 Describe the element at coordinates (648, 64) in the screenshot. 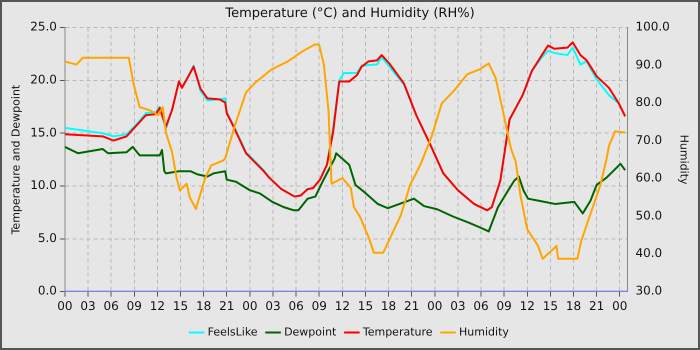

I see `y2-tick-label: 90.0` at that location.